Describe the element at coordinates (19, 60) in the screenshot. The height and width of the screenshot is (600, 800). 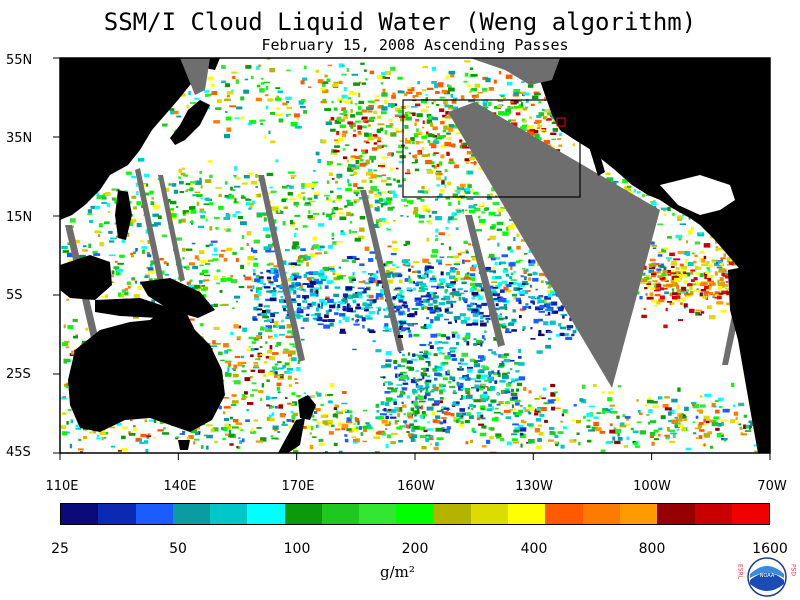
I see `lat-label-55n: 55N` at that location.